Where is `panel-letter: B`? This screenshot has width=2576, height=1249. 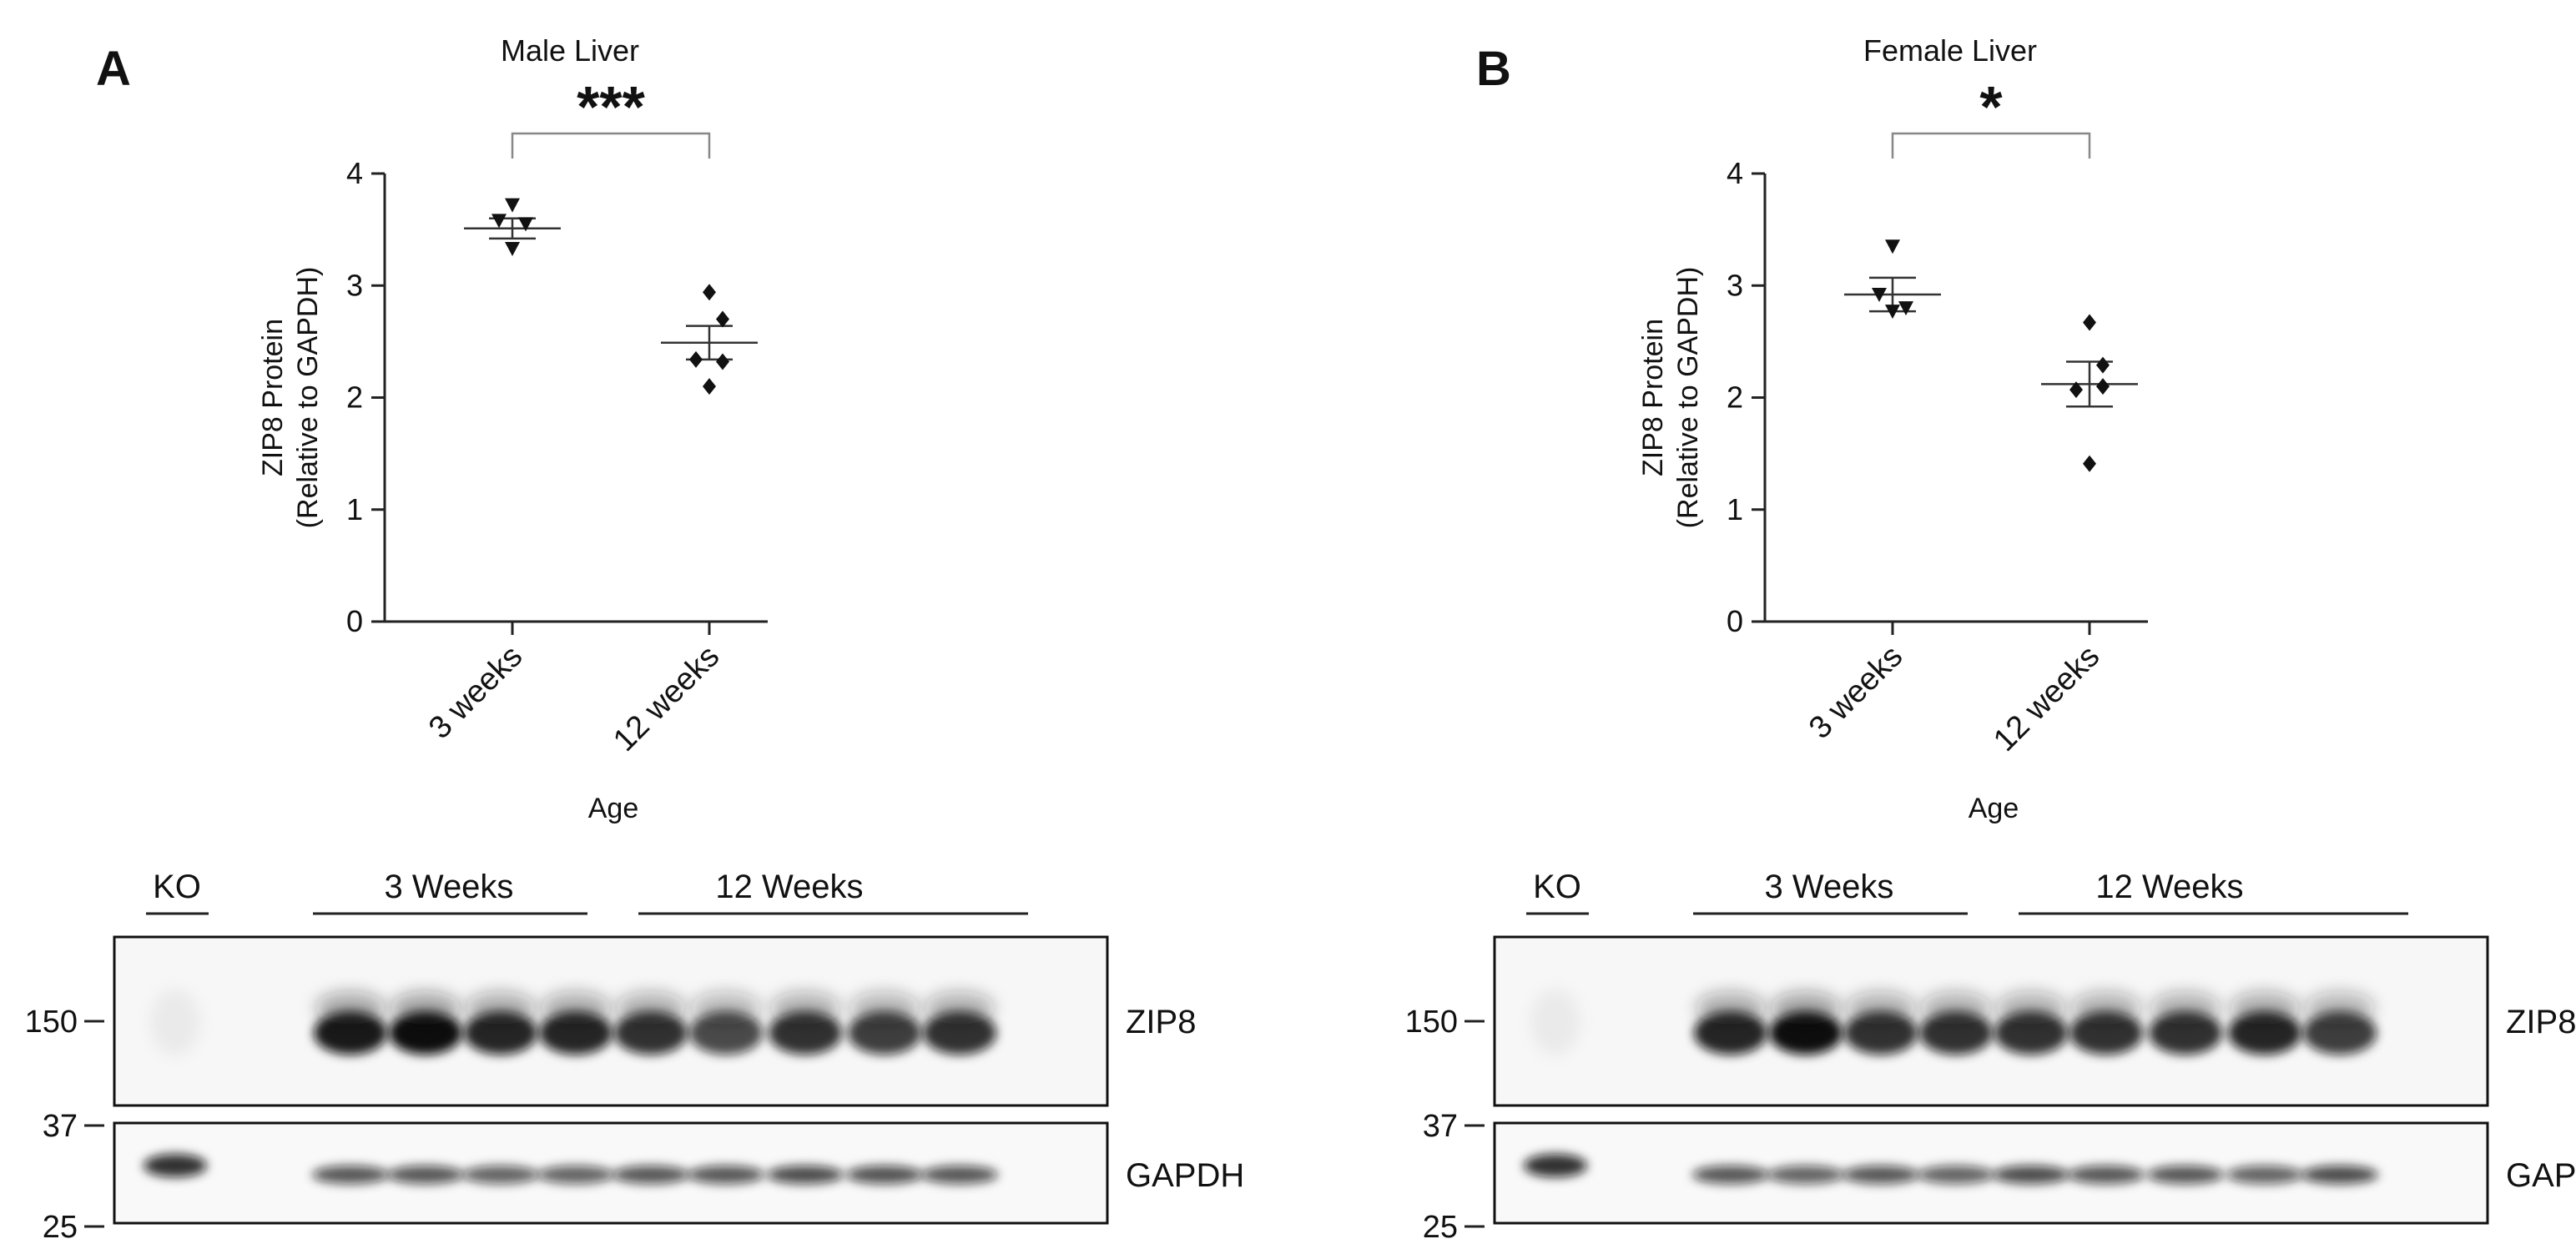
panel-letter: B is located at coordinates (1493, 69).